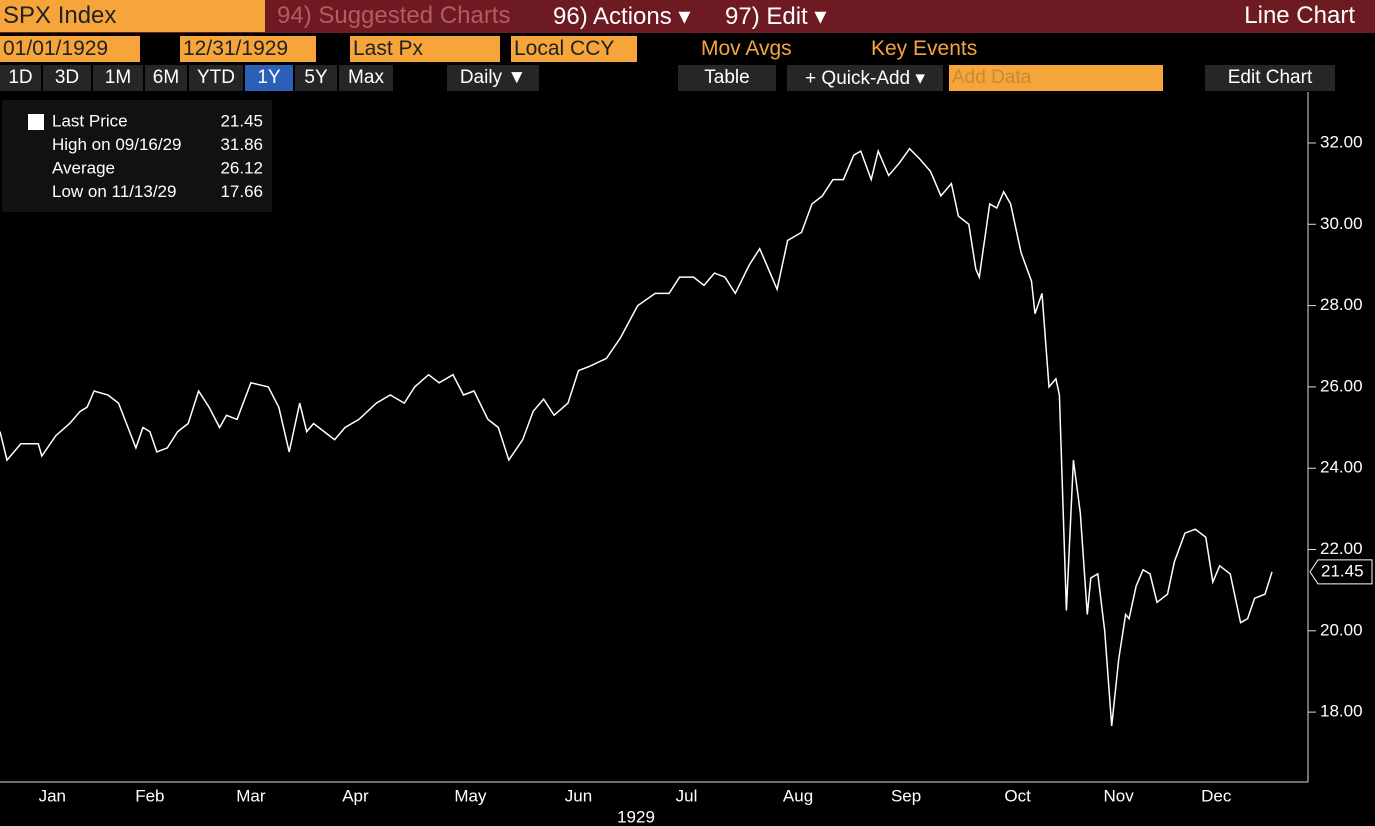 The image size is (1375, 826). What do you see at coordinates (1341, 223) in the screenshot?
I see `y-tick-label: 30.00` at bounding box center [1341, 223].